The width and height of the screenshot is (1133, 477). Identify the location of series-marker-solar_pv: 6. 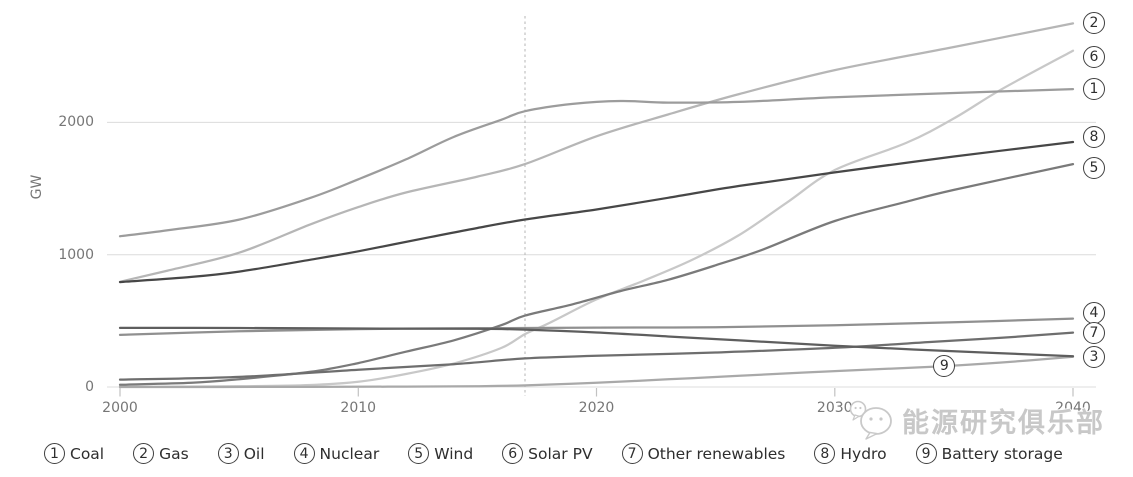
(1094, 56).